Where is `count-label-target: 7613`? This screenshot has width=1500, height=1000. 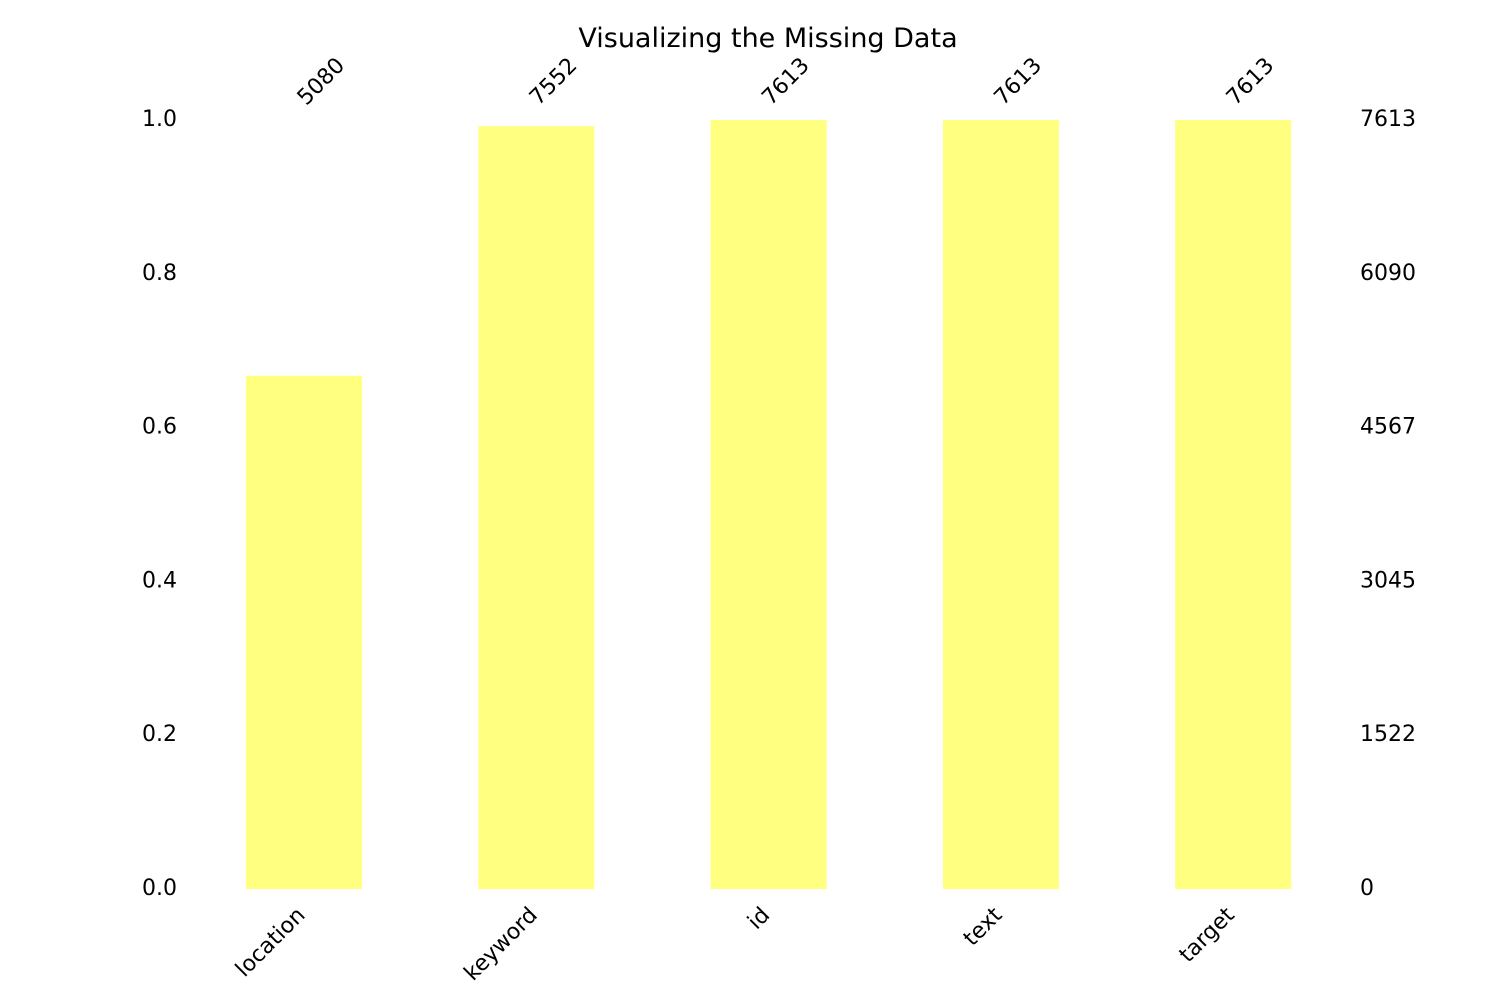
count-label-target: 7613 is located at coordinates (1250, 81).